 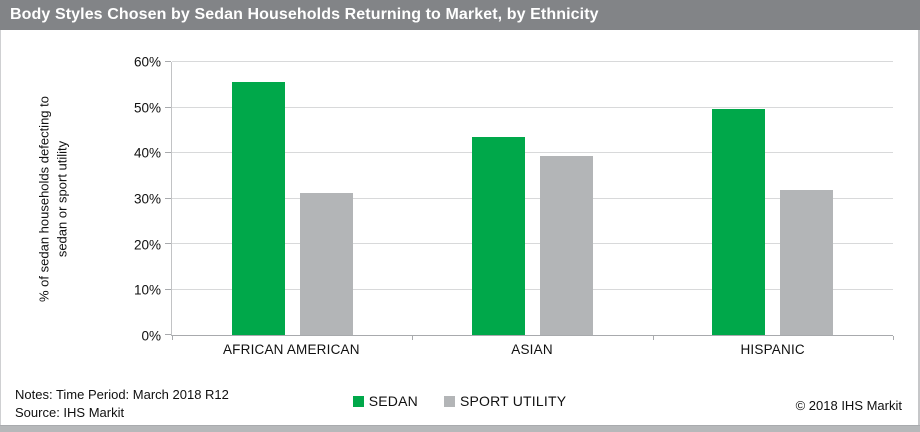 What do you see at coordinates (122, 394) in the screenshot?
I see `notes-line: Notes: Time Period: March 2018 R12` at bounding box center [122, 394].